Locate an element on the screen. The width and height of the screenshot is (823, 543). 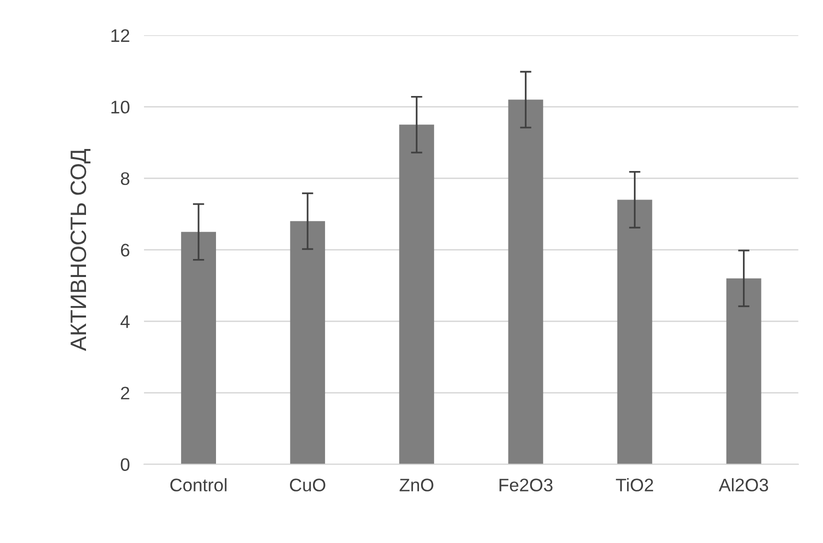
x-tick-label: Control is located at coordinates (198, 485).